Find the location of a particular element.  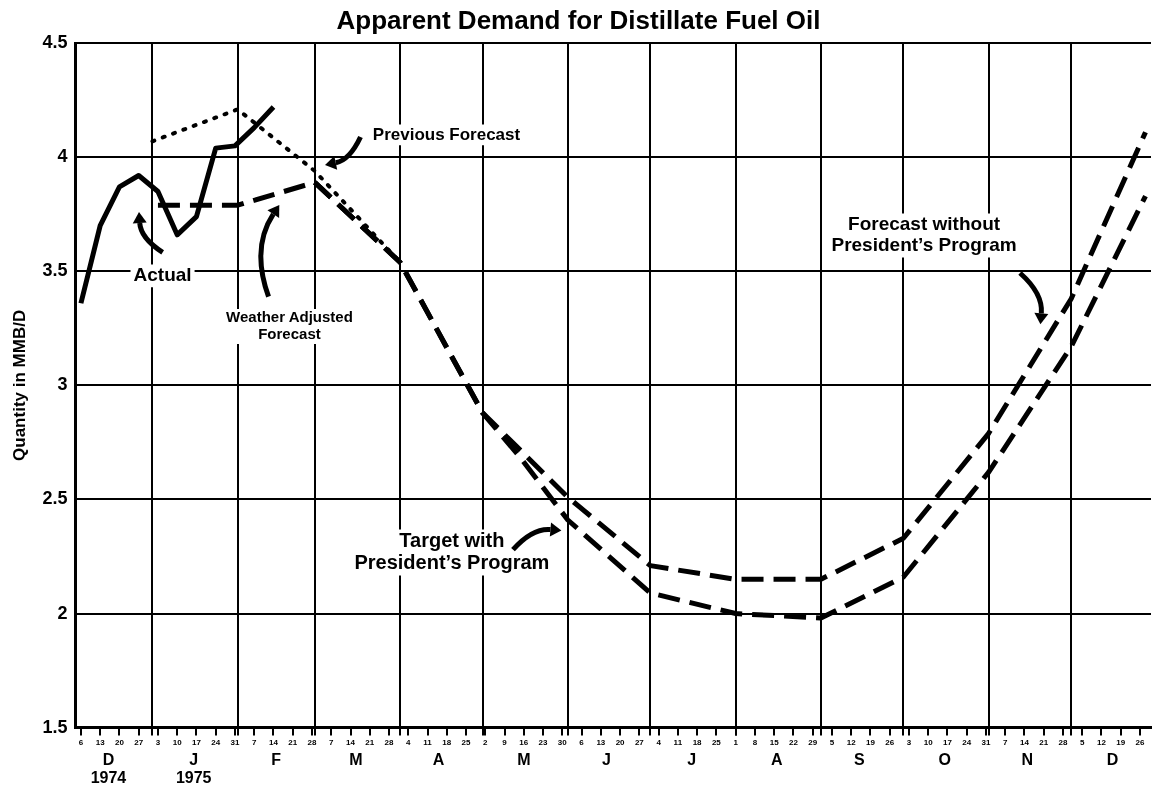

y-tick-label: 2 is located at coordinates (62, 612).